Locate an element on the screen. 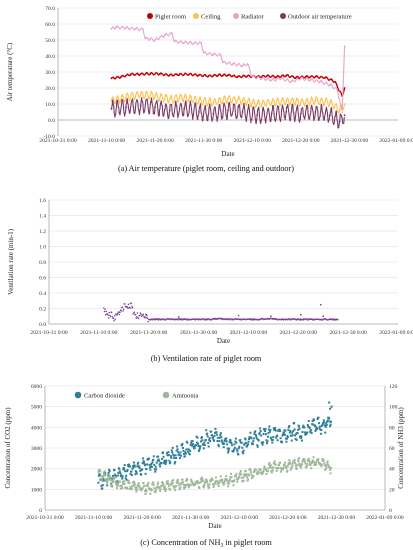 The height and width of the screenshot is (550, 413). x-tick-label: 2021-10-31 0:00 is located at coordinates (58, 141).